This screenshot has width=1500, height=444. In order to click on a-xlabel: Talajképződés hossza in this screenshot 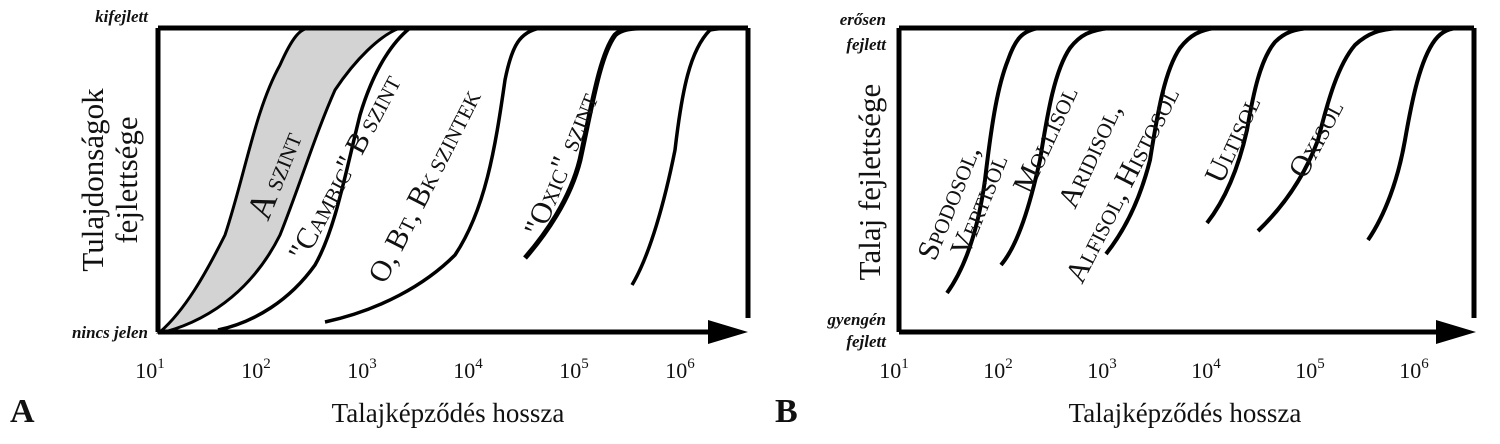, I will do `click(448, 413)`.